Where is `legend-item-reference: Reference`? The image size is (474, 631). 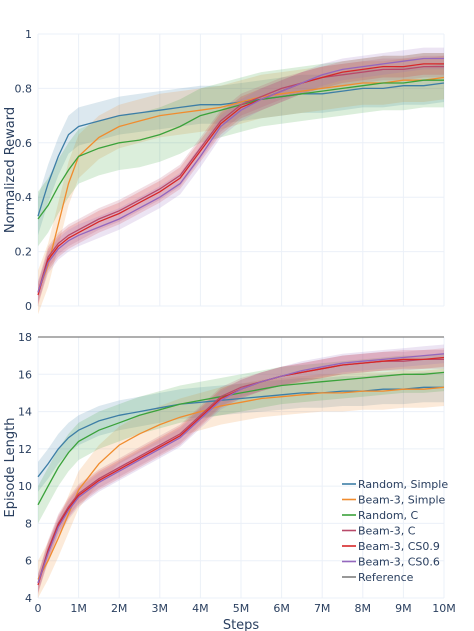
legend-item-reference: Reference is located at coordinates (378, 577).